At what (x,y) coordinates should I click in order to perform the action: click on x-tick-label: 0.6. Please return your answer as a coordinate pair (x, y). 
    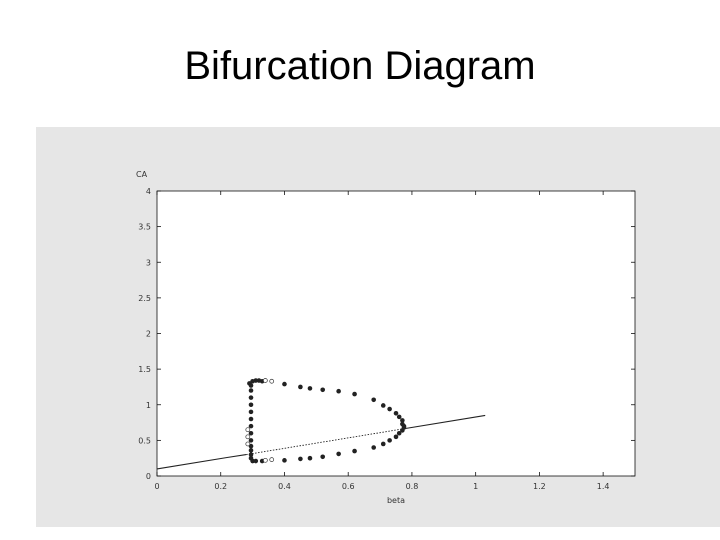
    Looking at the image, I should click on (348, 486).